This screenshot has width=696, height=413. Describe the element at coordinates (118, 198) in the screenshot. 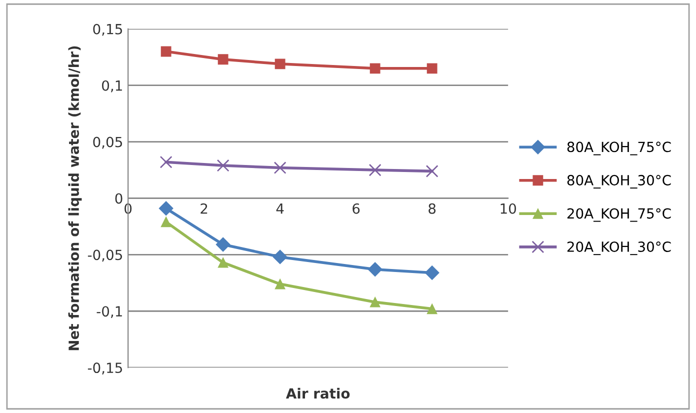

I see `y-tick-label: 0` at that location.